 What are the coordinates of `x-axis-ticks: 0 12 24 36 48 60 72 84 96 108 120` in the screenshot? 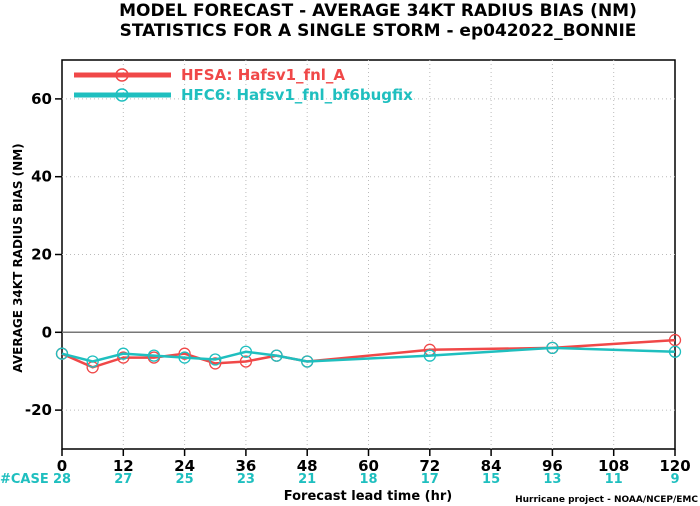 It's located at (374, 462).